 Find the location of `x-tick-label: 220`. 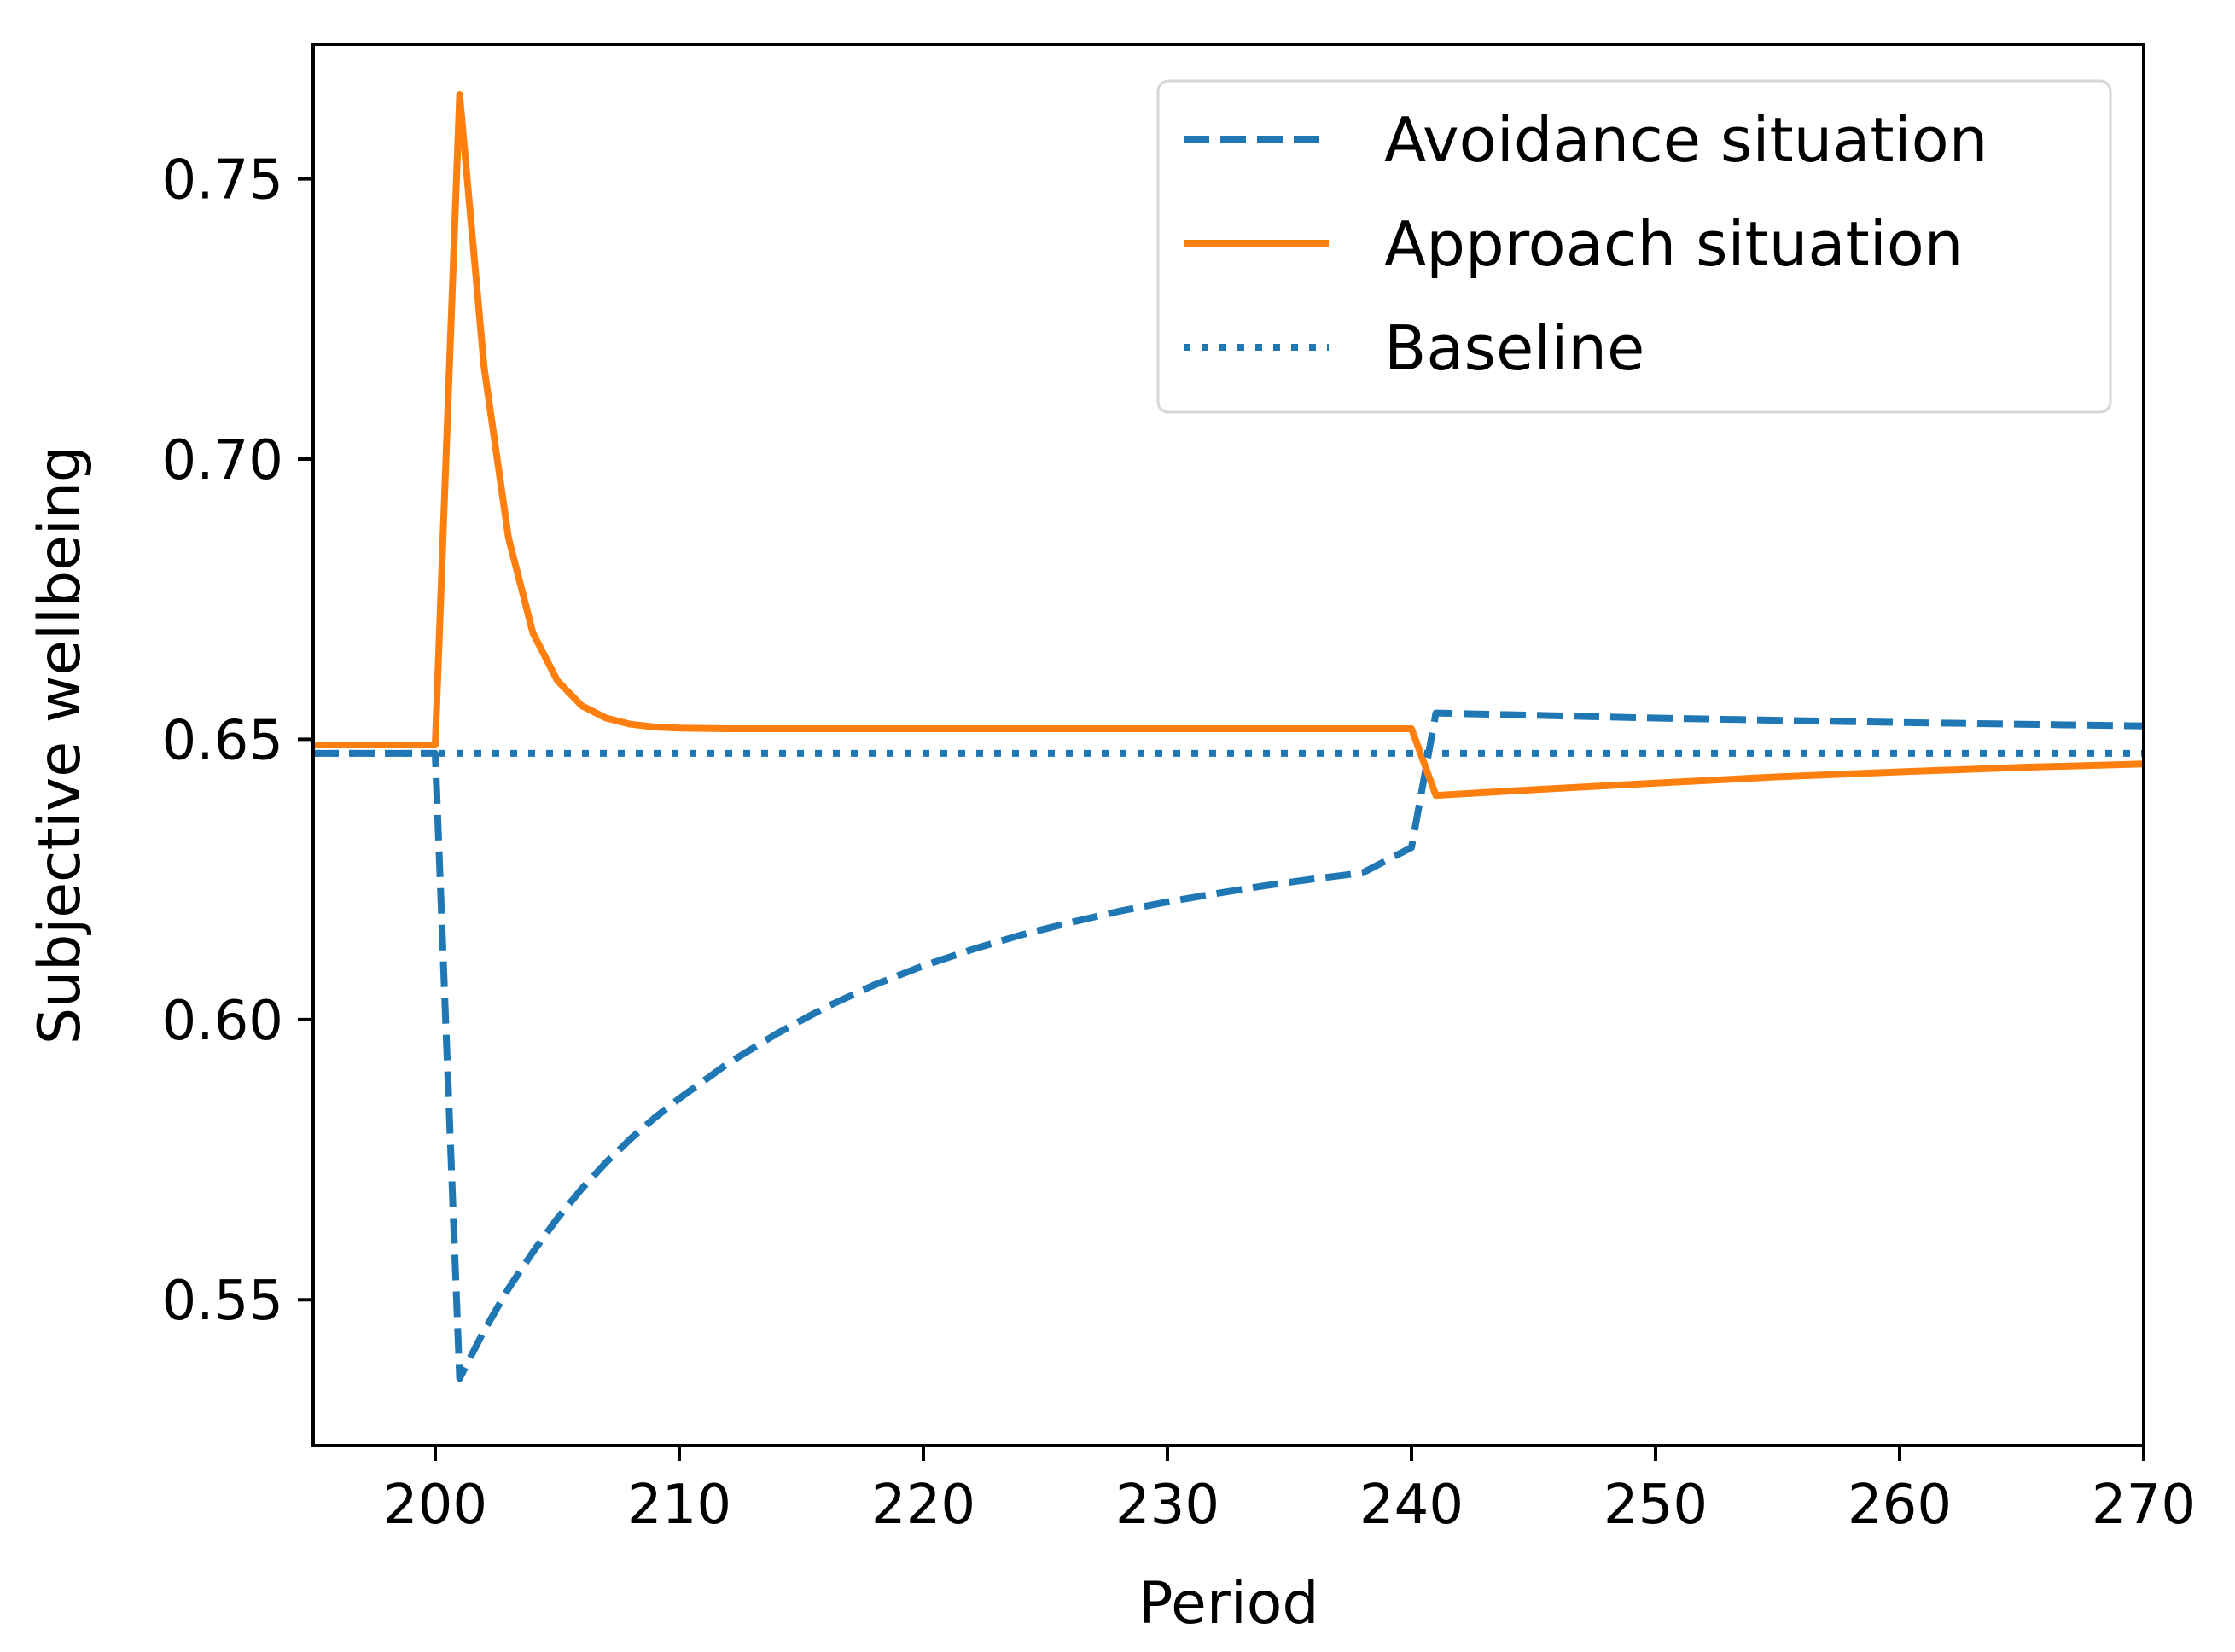

x-tick-label: 220 is located at coordinates (923, 1505).